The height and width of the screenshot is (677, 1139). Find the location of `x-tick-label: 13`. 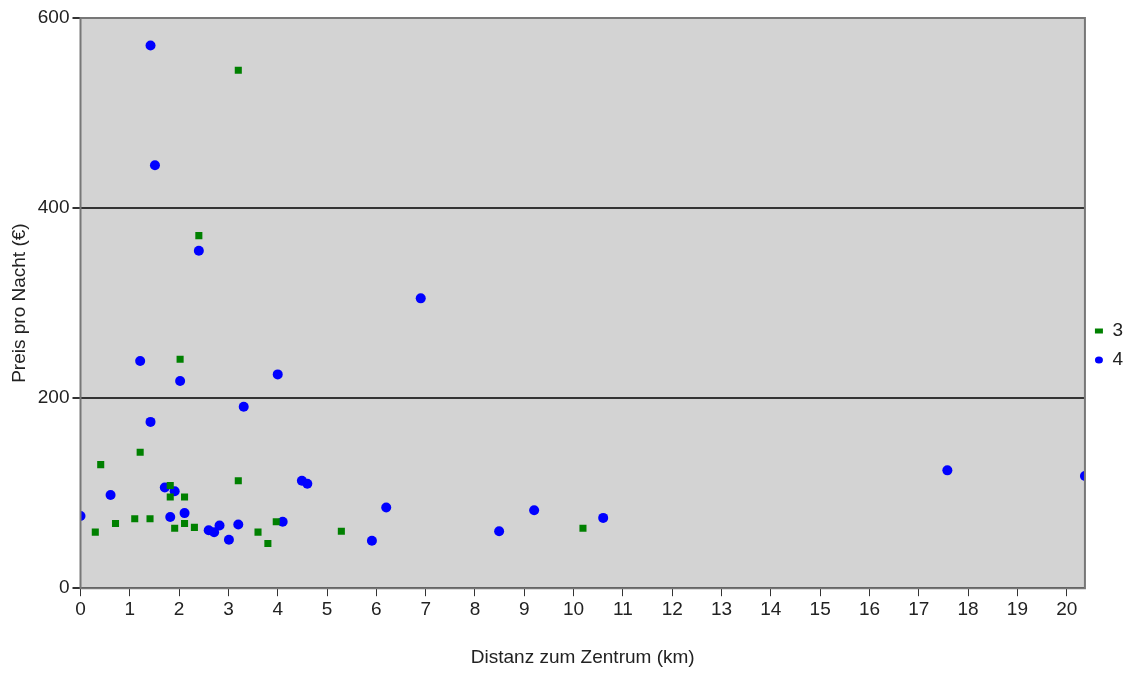

x-tick-label: 13 is located at coordinates (721, 608).